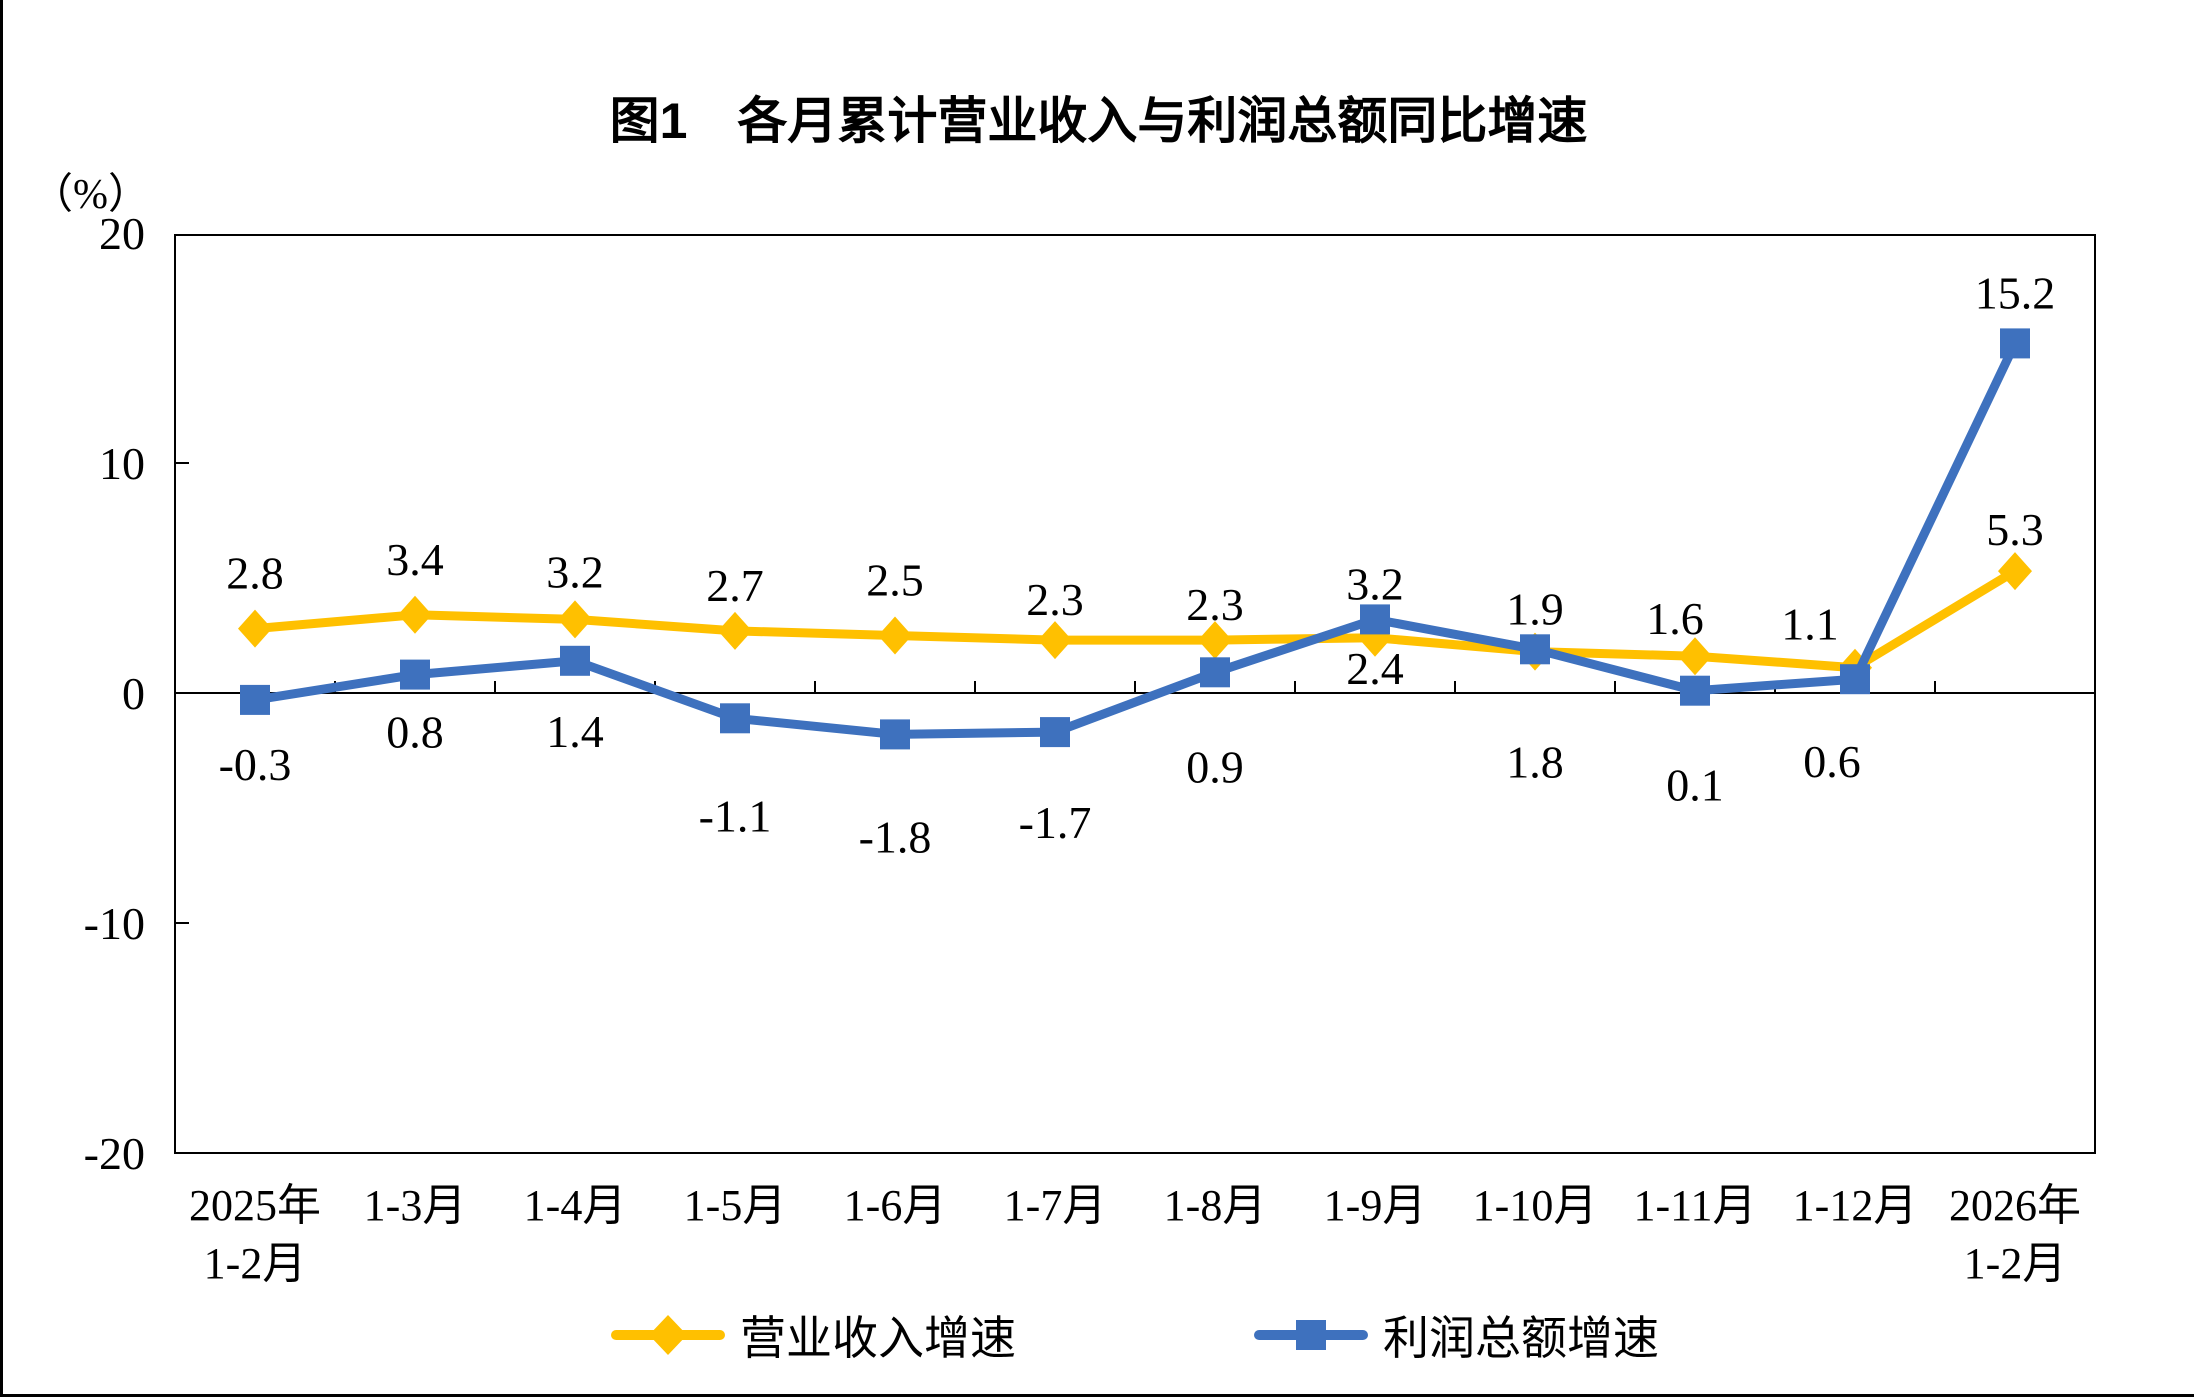 This screenshot has height=1397, width=2194. Describe the element at coordinates (1535, 608) in the screenshot. I see `profit-value-label: 1.9` at that location.